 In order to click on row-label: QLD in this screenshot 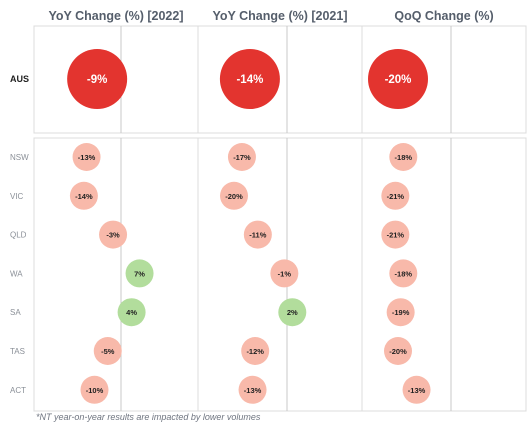, I will do `click(18, 235)`.